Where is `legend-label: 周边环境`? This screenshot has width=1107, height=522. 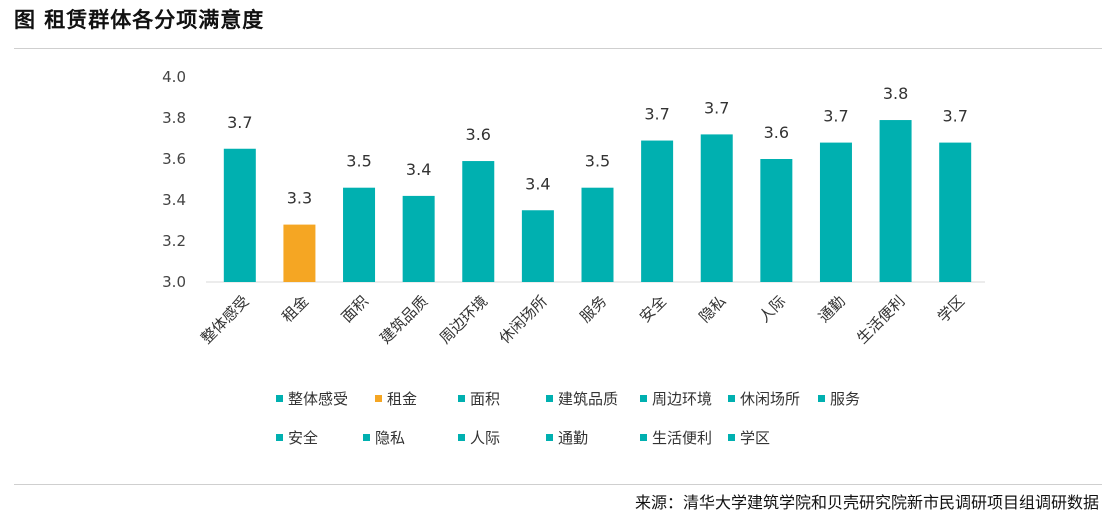
legend-label: 周边环境 is located at coordinates (682, 399).